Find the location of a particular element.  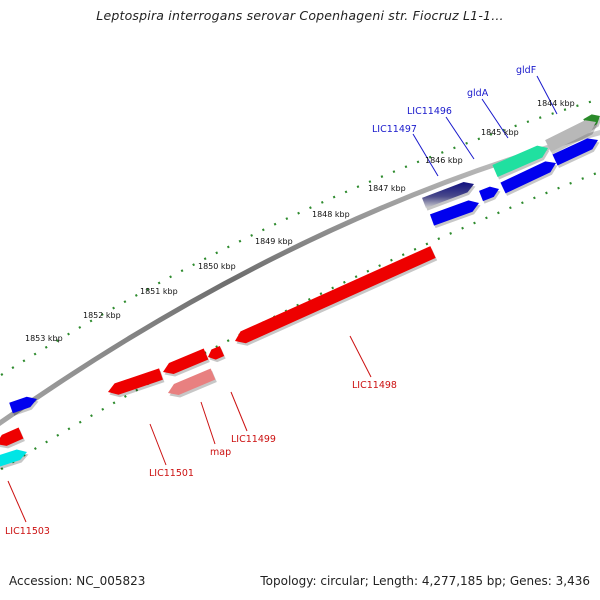

gene-arrow-map is located at coordinates (192, 382).